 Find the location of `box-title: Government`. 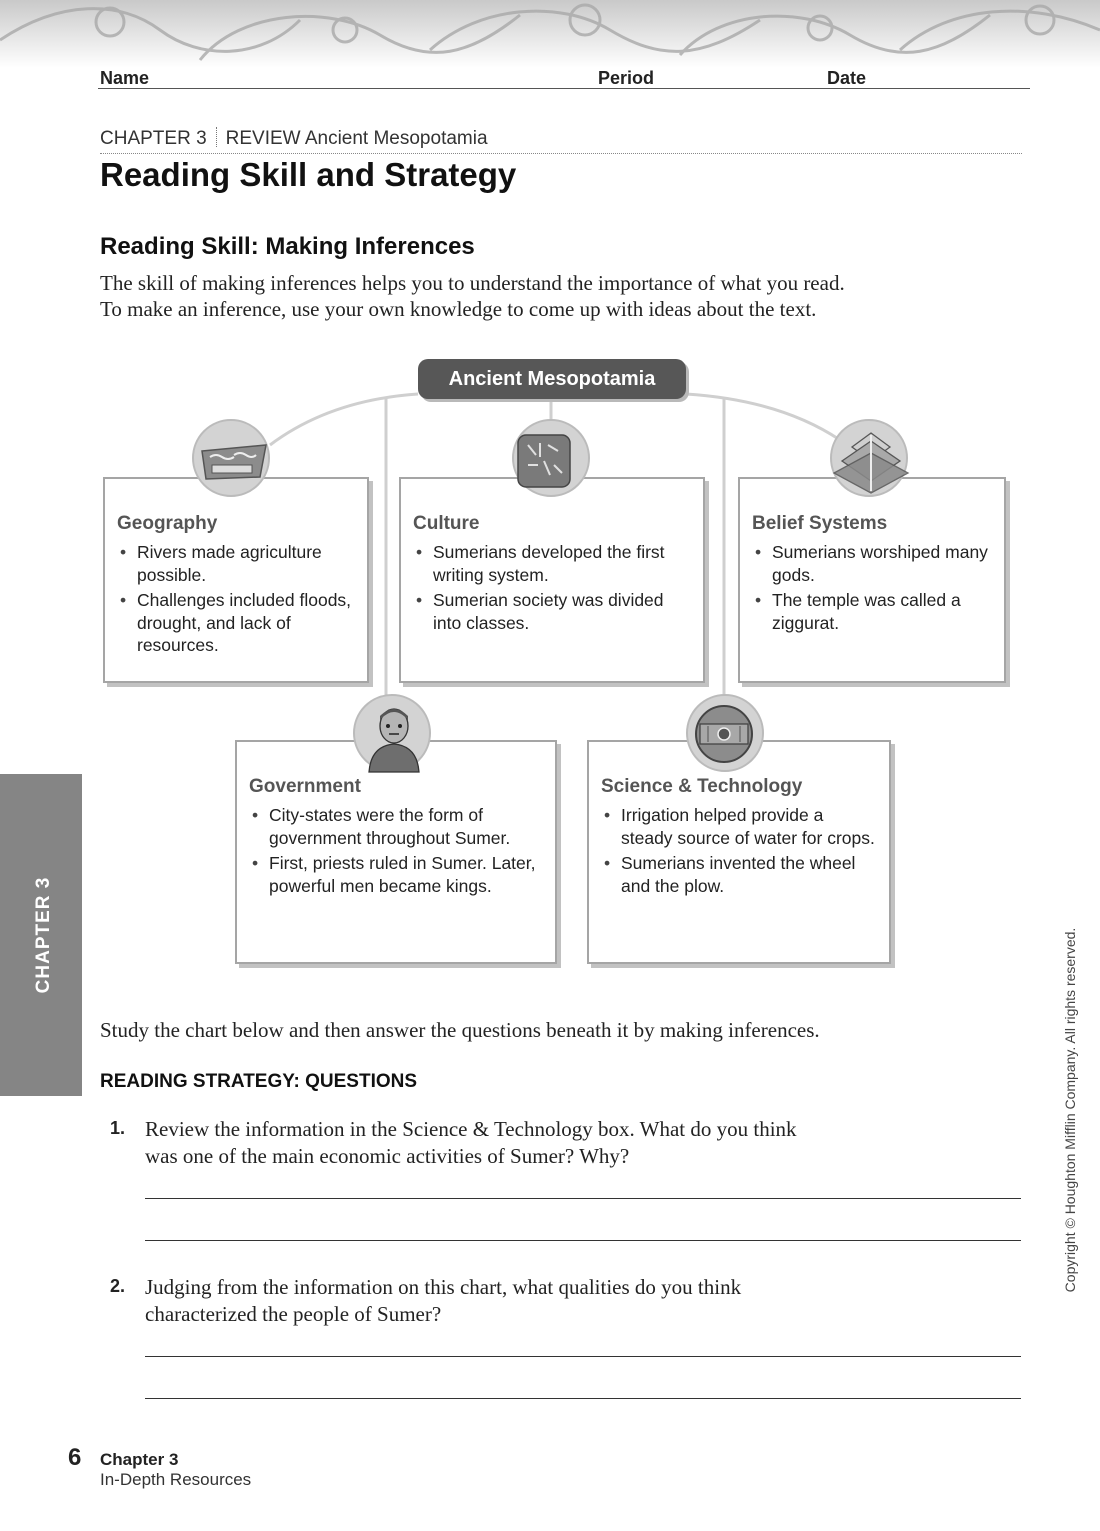

box-title: Government is located at coordinates (397, 787).